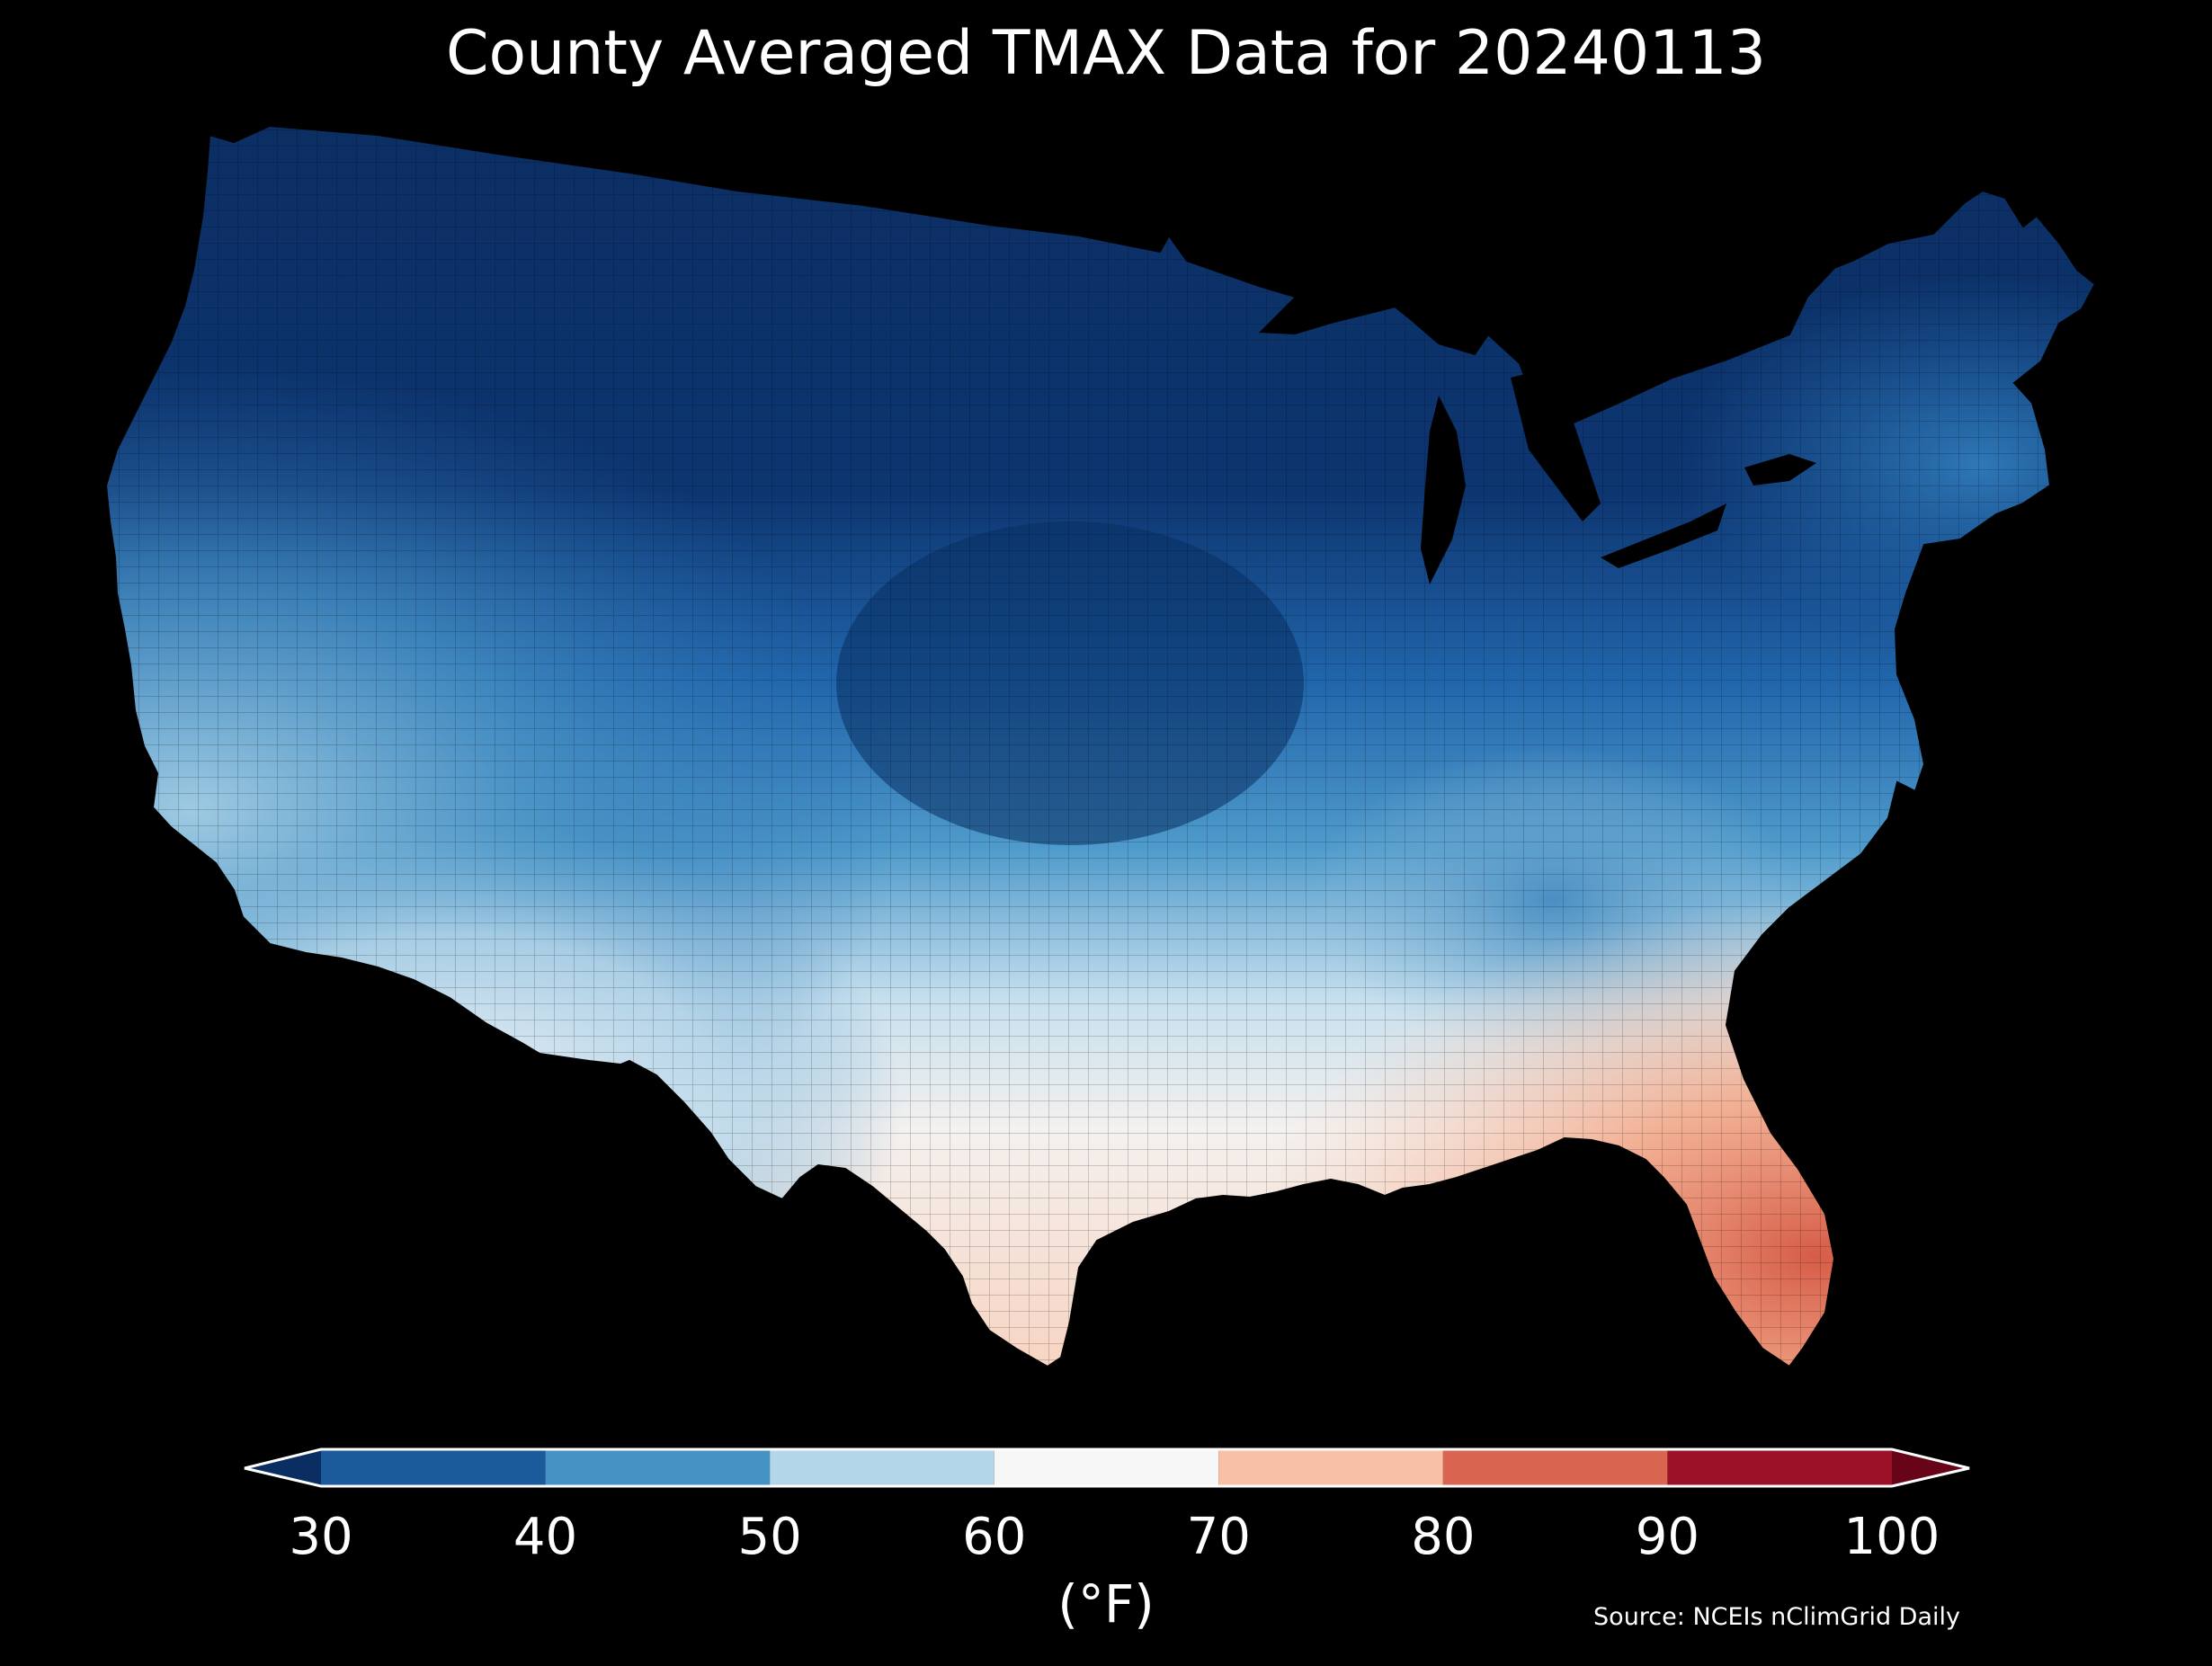  I want to click on colorbar-under-arrow, so click(283, 1468).